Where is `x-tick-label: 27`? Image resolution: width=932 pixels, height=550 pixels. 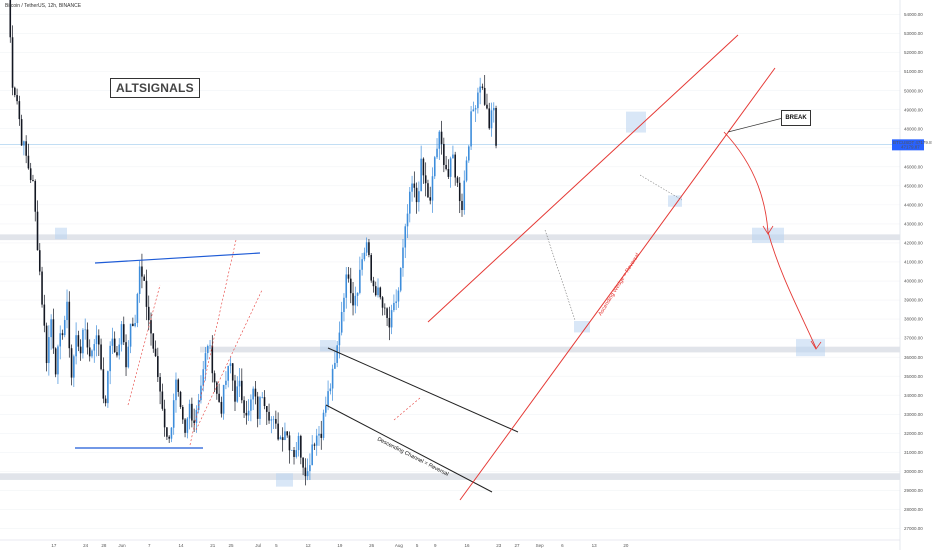 x-tick-label: 27 is located at coordinates (517, 545).